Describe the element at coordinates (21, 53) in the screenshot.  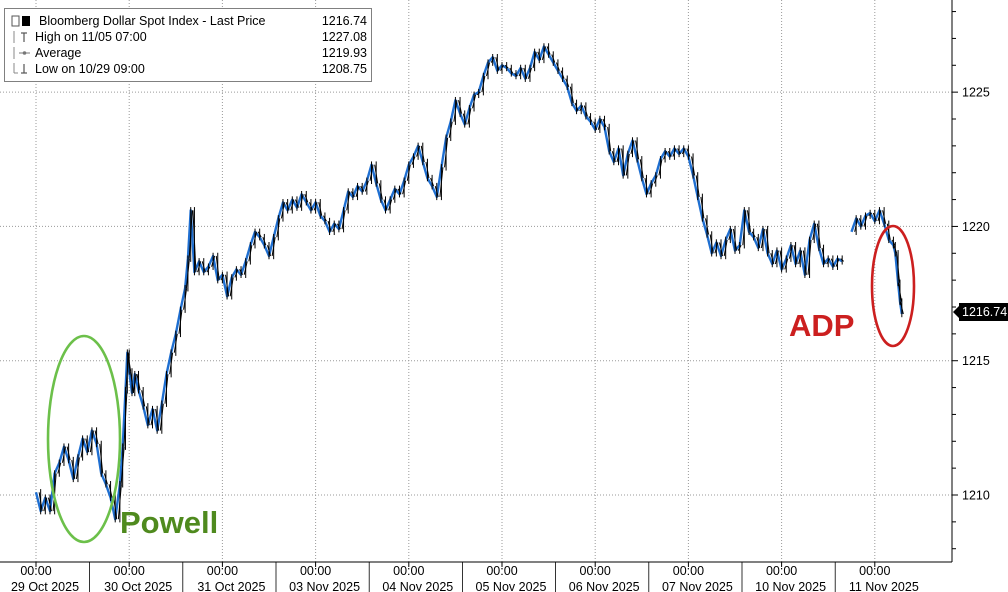
I see `average-marker-icon` at that location.